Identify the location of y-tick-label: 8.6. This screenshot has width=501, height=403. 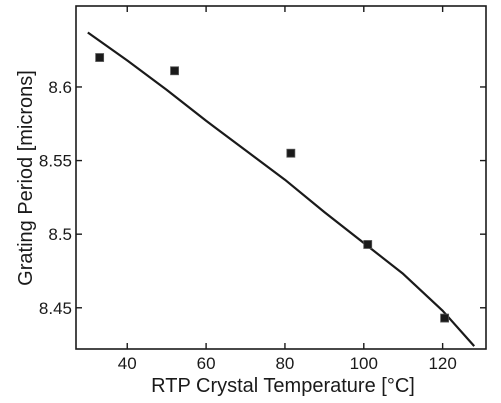
(60, 87).